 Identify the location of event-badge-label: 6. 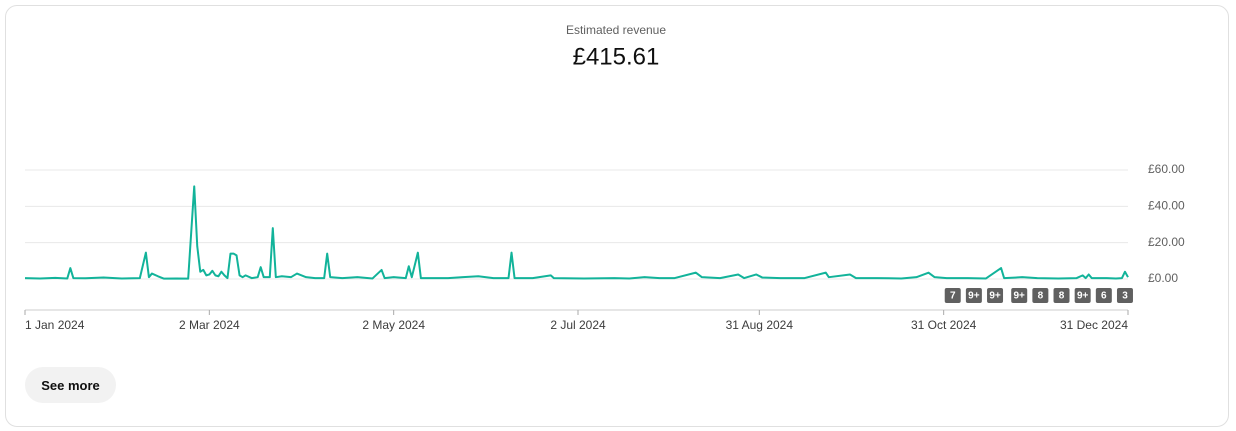
(1104, 296).